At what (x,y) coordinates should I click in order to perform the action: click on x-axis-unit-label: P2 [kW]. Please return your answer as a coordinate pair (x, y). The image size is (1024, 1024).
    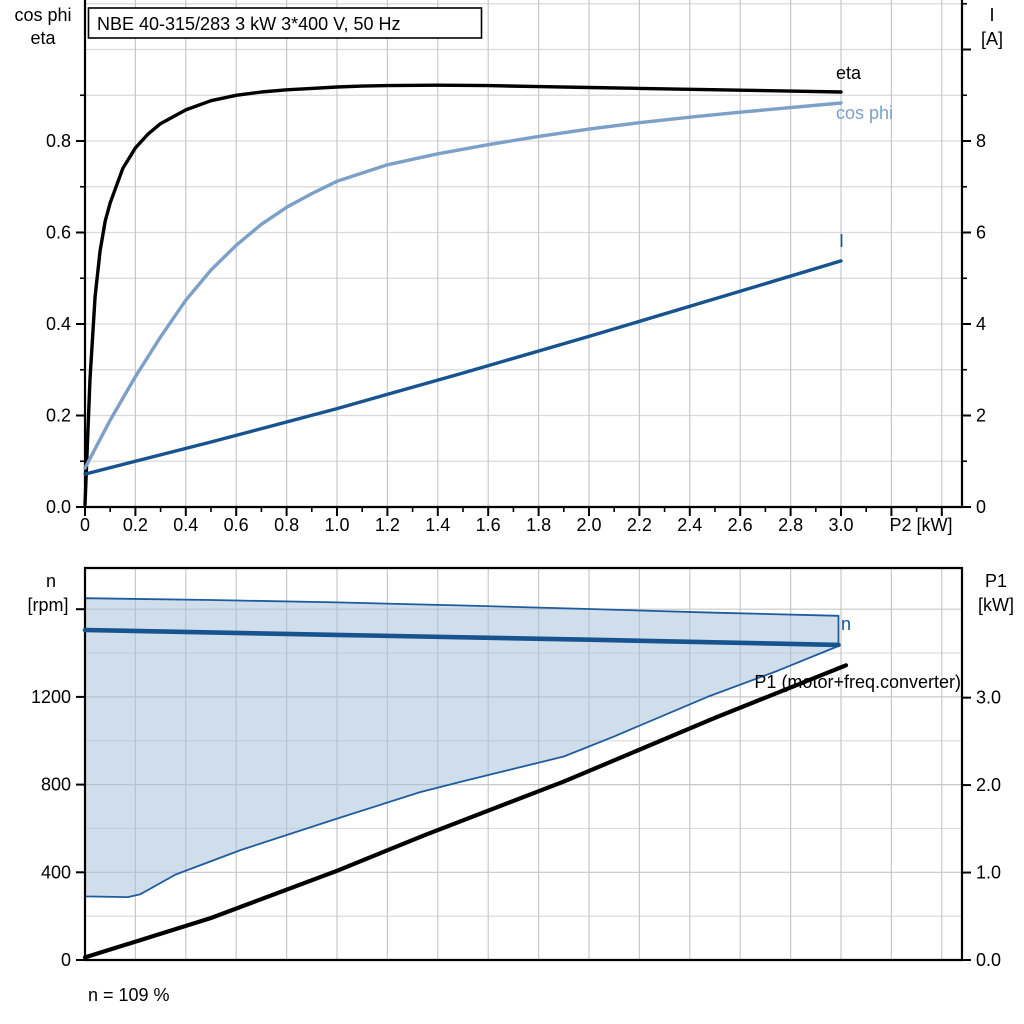
    Looking at the image, I should click on (920, 525).